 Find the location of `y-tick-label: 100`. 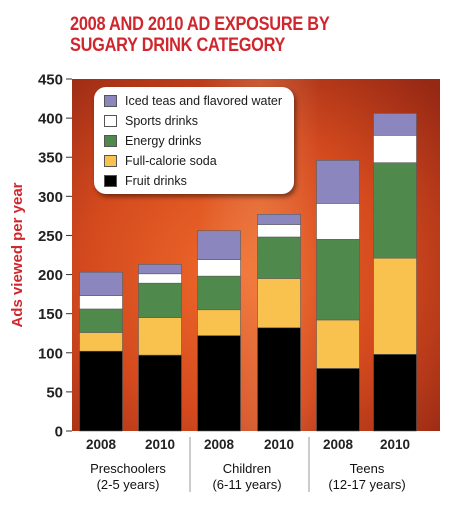

y-tick-label: 100 is located at coordinates (50, 353).